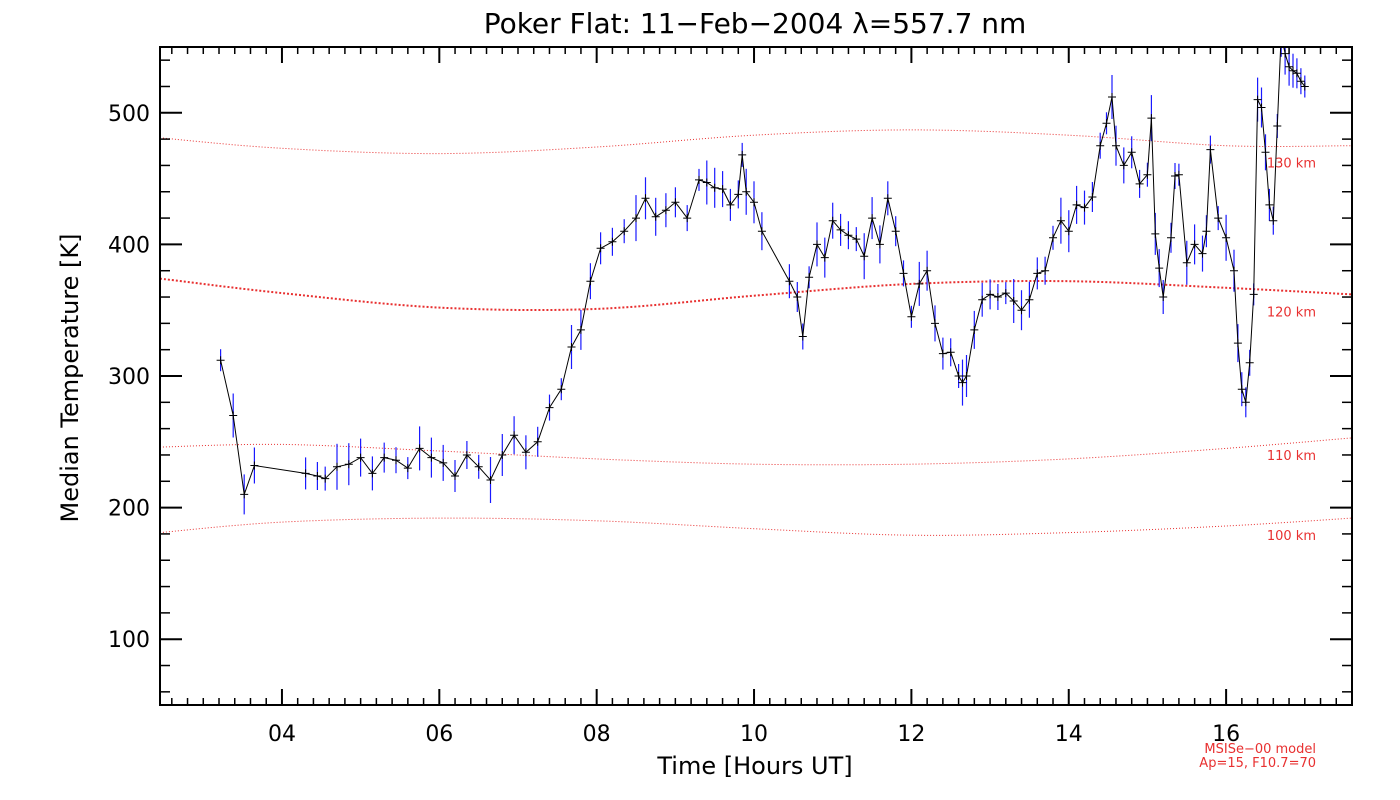  Describe the element at coordinates (755, 23) in the screenshot. I see `chart-title: Poker Flat: 11−Feb−2004 λ=557.7 nm` at that location.